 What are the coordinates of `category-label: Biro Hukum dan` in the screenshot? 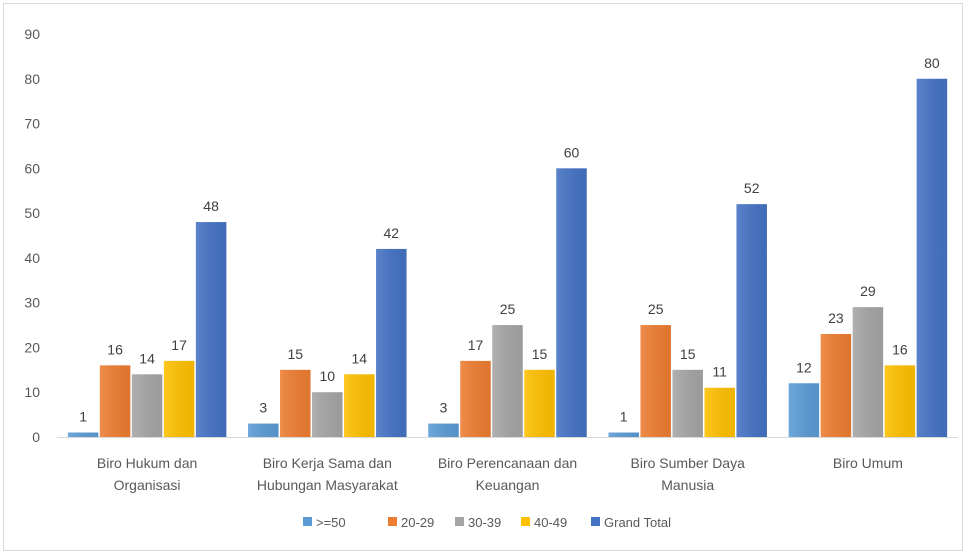 It's located at (147, 463).